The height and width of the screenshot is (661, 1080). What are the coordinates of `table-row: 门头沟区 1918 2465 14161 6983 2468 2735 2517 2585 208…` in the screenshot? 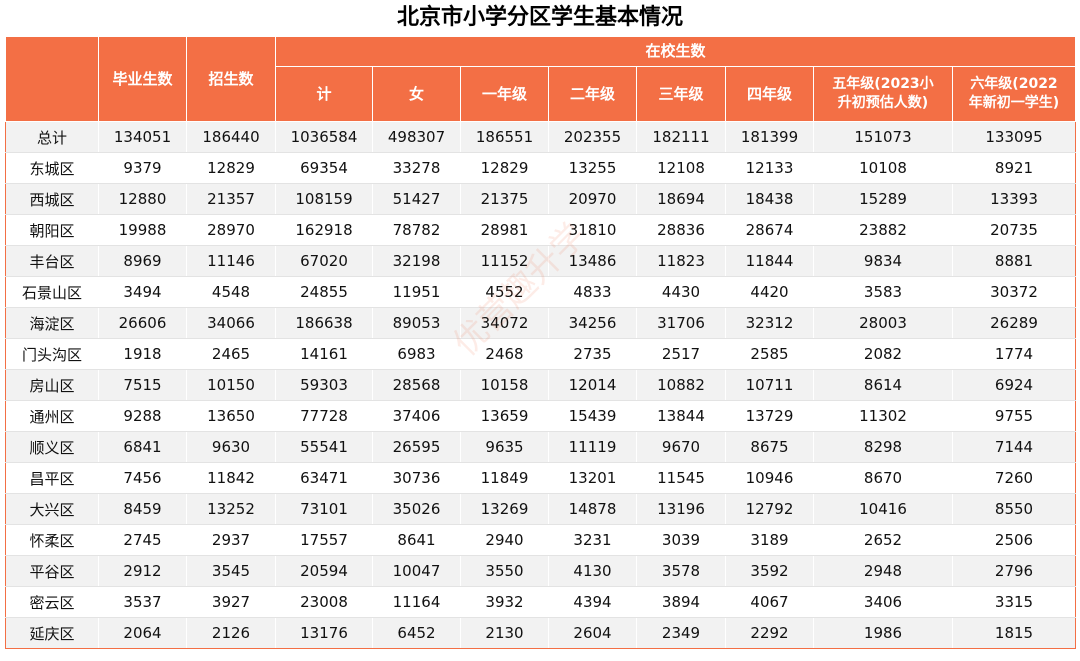 It's located at (541, 354).